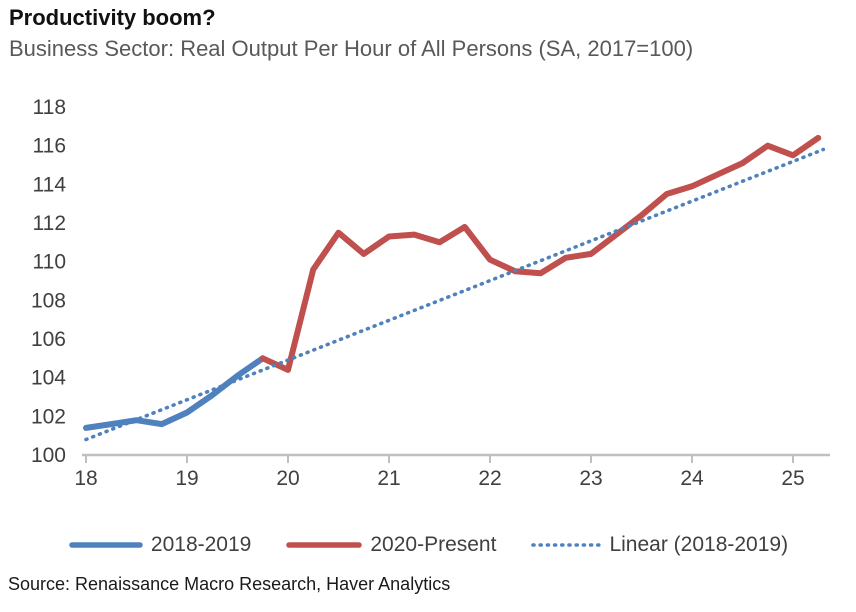  I want to click on x-tick-label: 22, so click(489, 478).